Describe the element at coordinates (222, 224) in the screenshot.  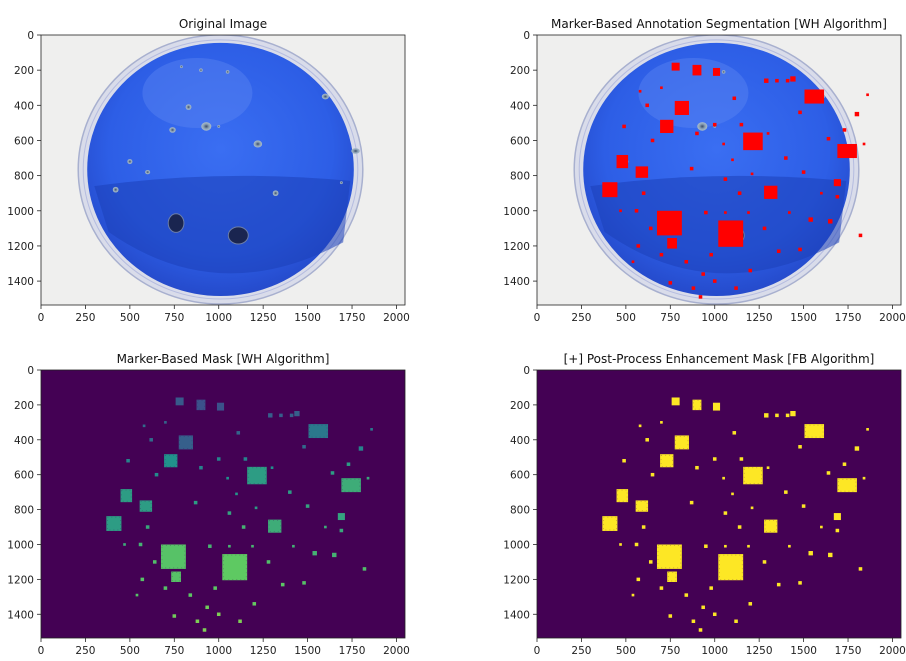
I see `agar-shadow` at that location.